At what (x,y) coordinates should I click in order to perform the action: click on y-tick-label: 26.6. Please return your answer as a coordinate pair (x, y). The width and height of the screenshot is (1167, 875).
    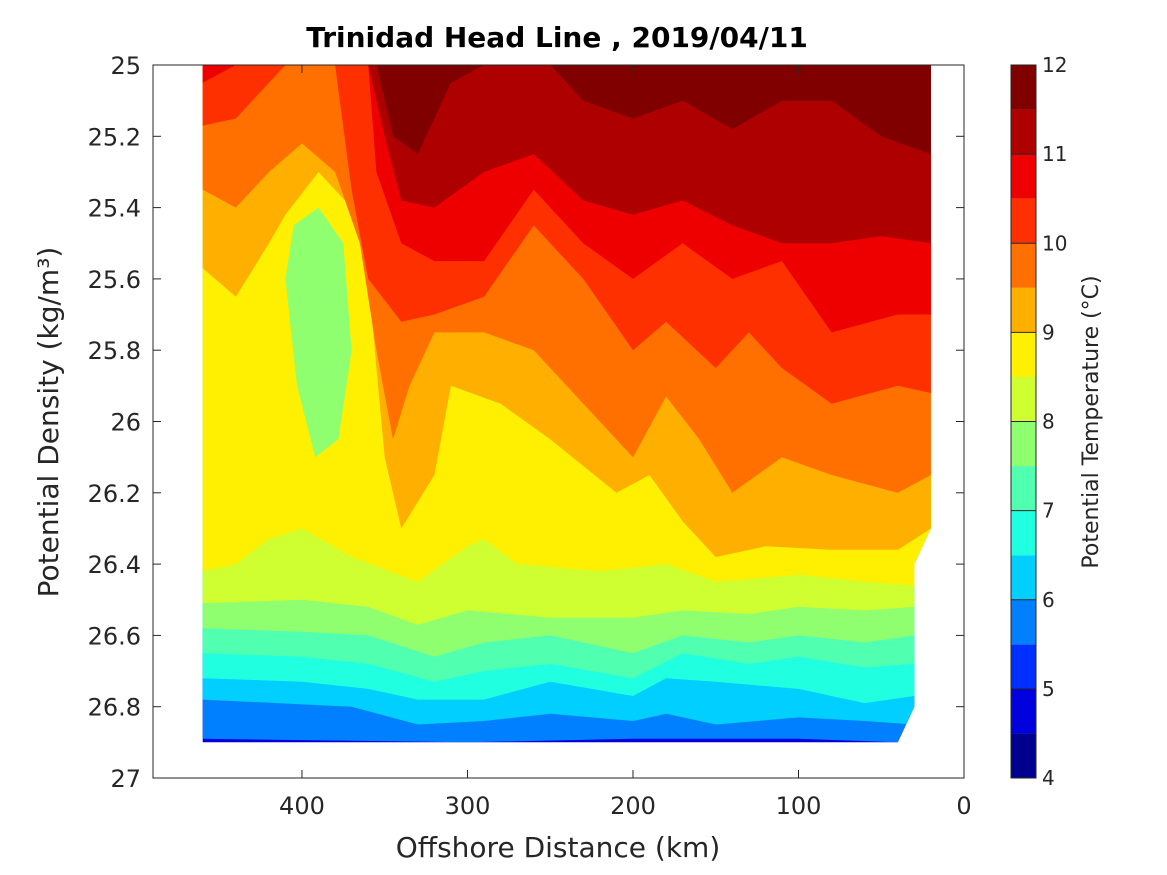
    Looking at the image, I should click on (114, 636).